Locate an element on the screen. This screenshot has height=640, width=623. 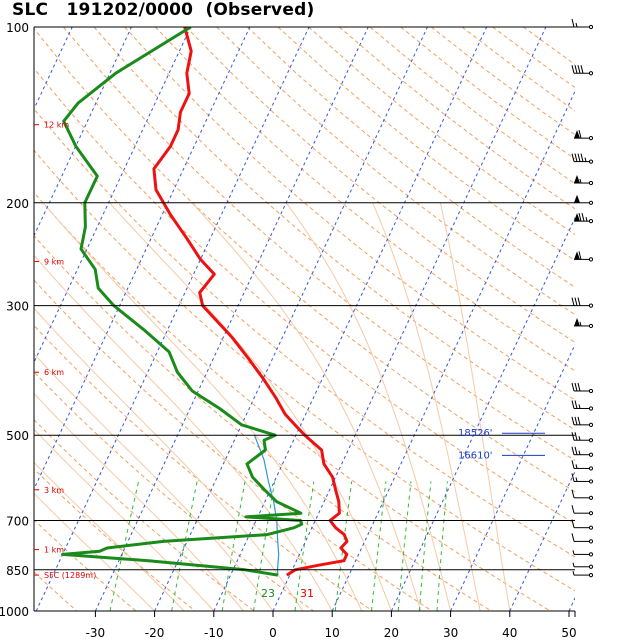
temperature-tick-label: 10 is located at coordinates (332, 633).